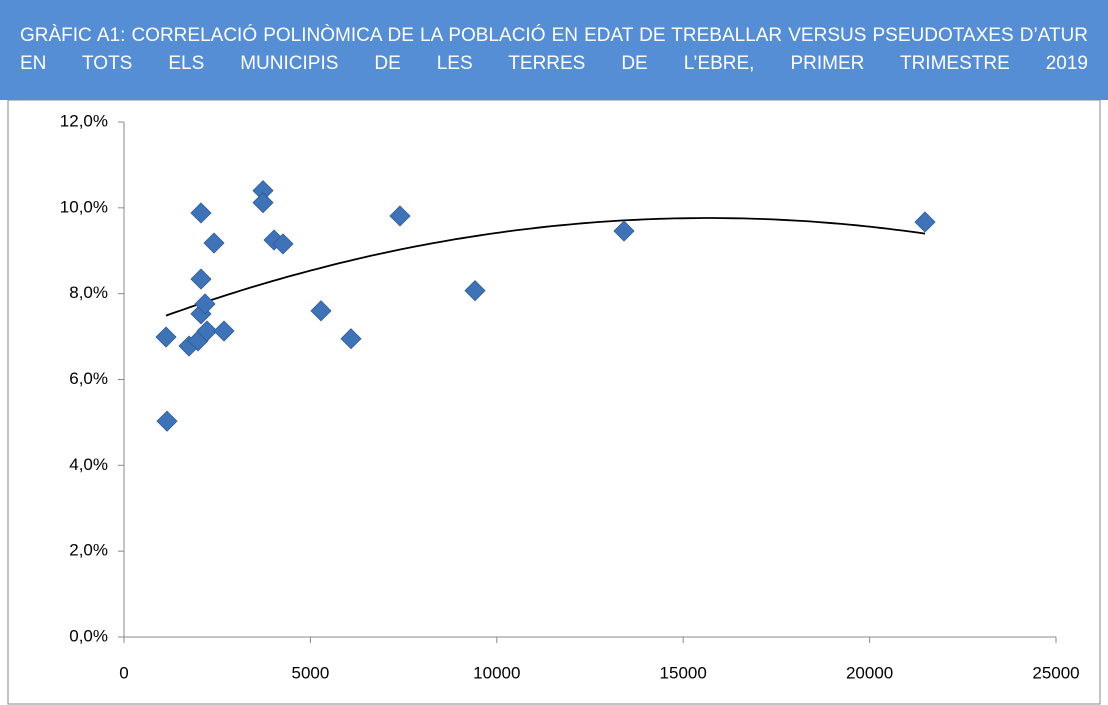 This screenshot has height=705, width=1108. Describe the element at coordinates (84, 206) in the screenshot. I see `y-tick-label: 10,0%` at that location.